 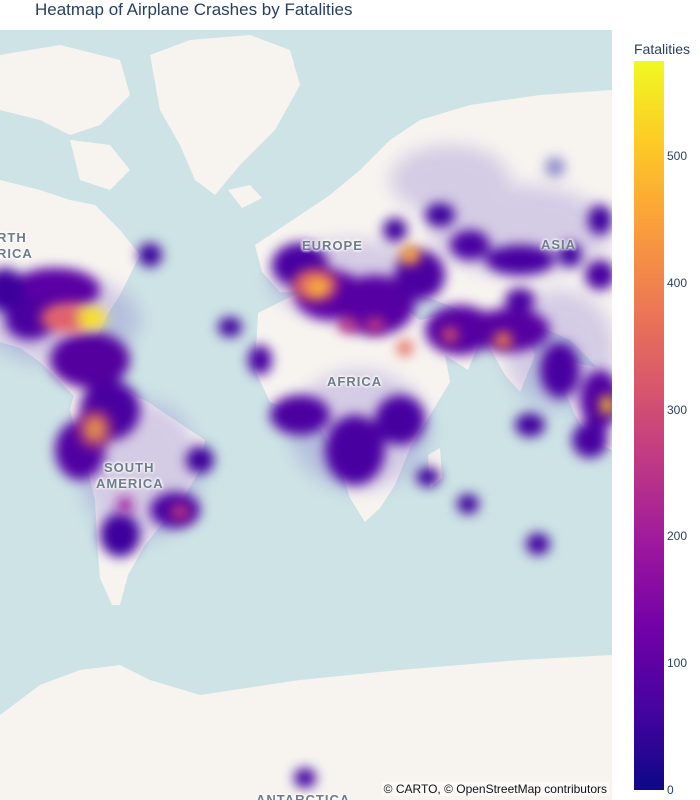 I want to click on map-label-south-america-1: SOUTH, so click(x=129, y=467).